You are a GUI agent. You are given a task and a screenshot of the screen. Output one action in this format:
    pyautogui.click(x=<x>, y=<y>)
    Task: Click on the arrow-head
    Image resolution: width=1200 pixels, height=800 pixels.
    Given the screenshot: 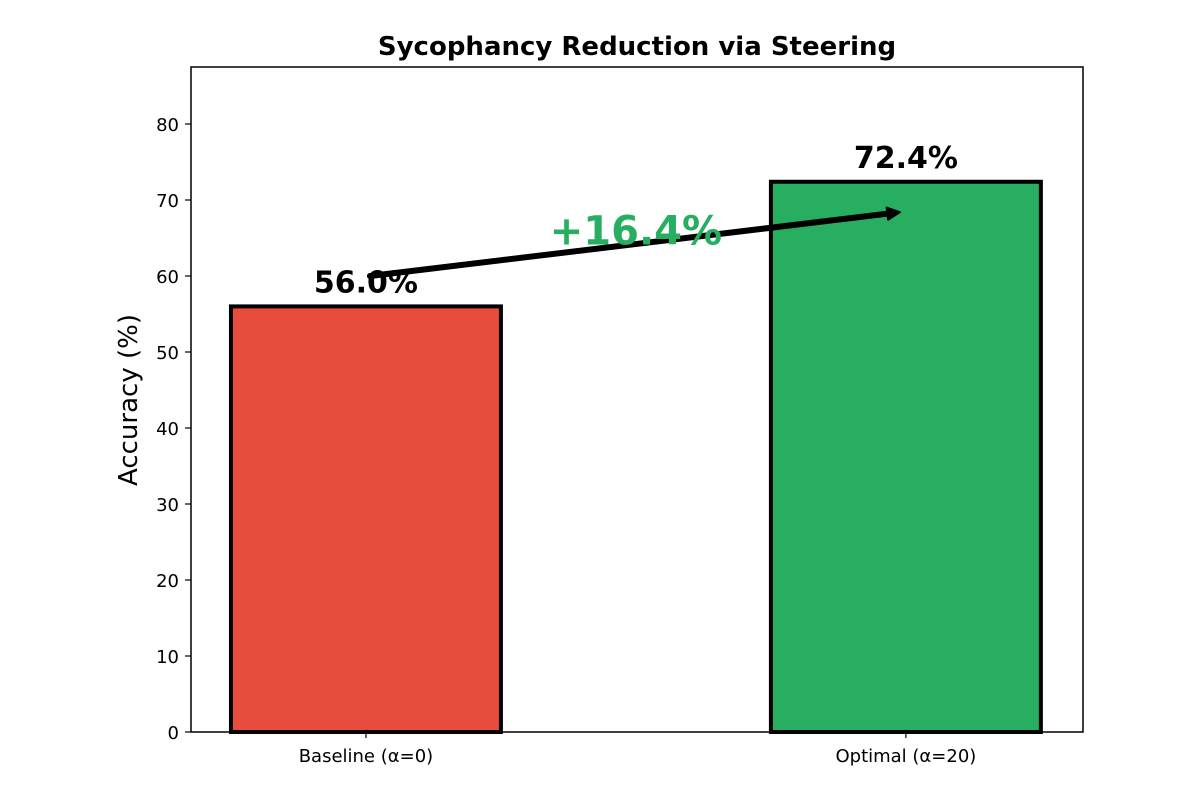 What is the action you would take?
    pyautogui.click(x=893, y=213)
    